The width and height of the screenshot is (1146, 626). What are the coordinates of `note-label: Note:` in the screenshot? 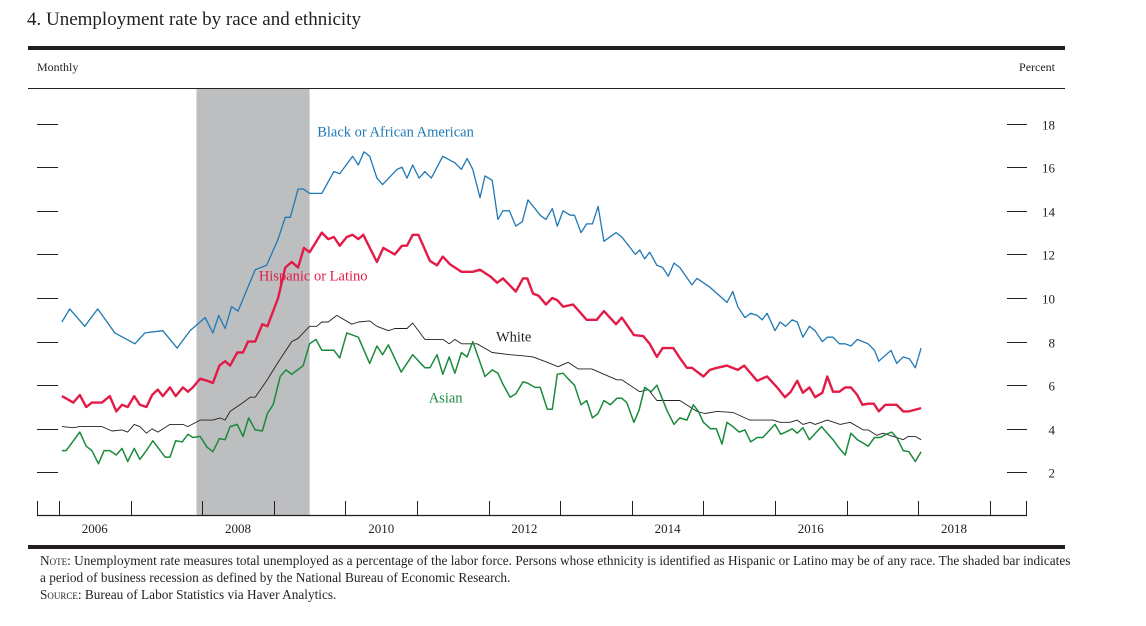 It's located at (55, 560).